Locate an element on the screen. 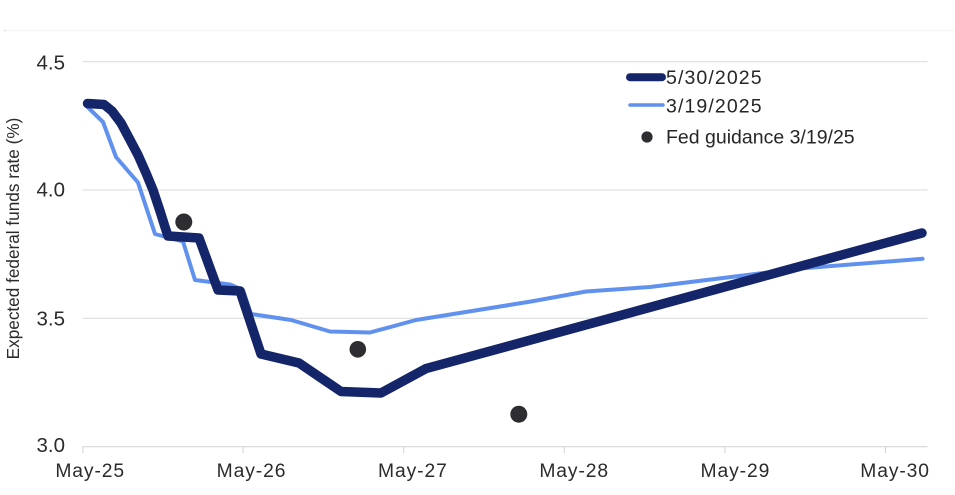  svg-text: 3/19/2025 is located at coordinates (714, 107).